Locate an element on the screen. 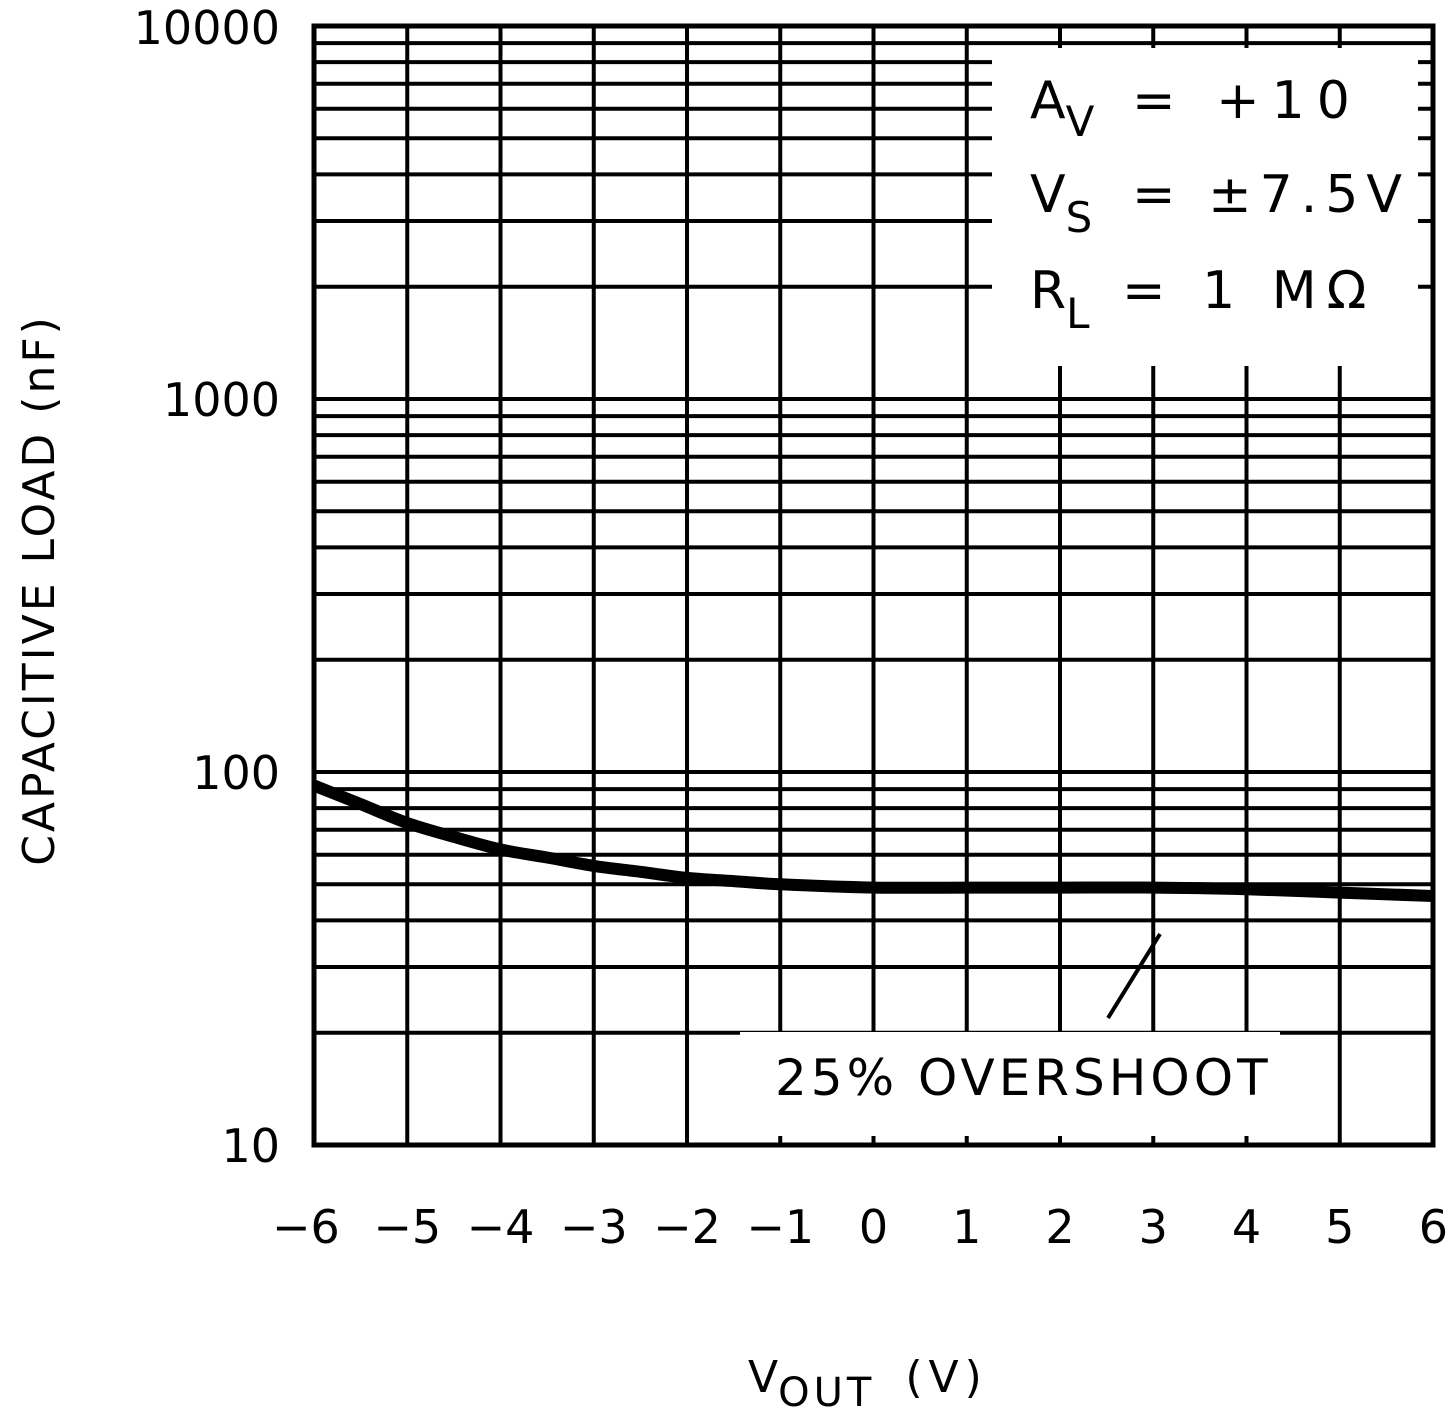  series-line-overshoot is located at coordinates (872, 840).